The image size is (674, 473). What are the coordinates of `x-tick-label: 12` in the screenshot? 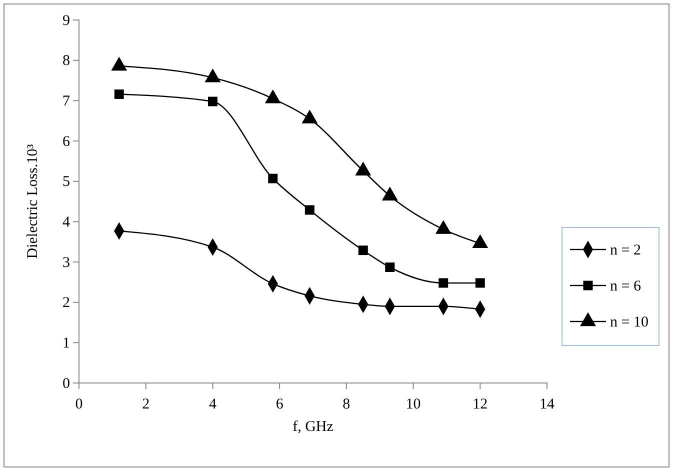 It's located at (480, 404).